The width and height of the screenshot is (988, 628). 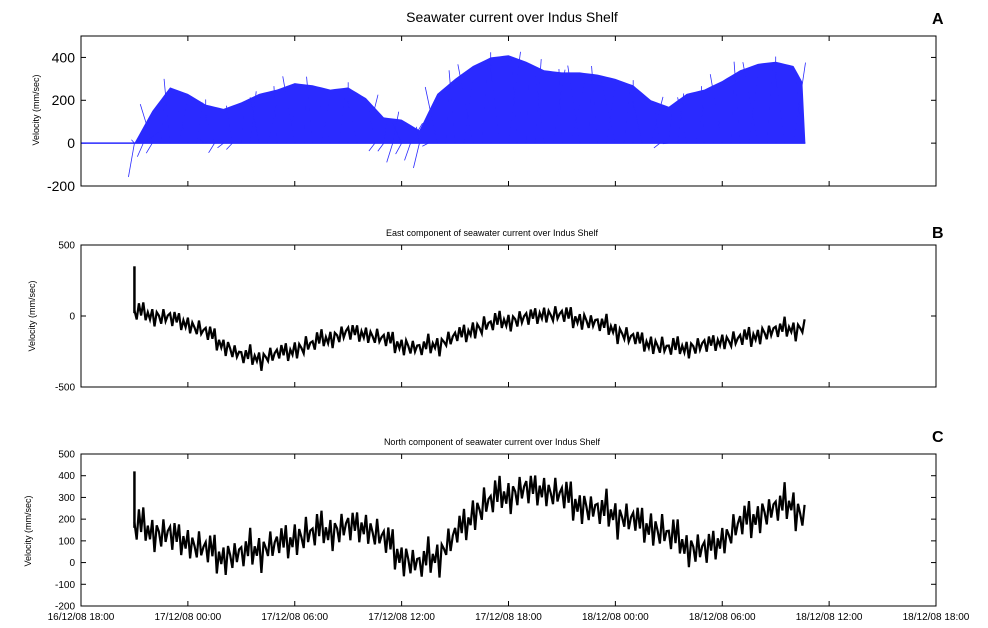 I want to click on panel-c-ylabel: Velocity (mm/sec), so click(x=28, y=530).